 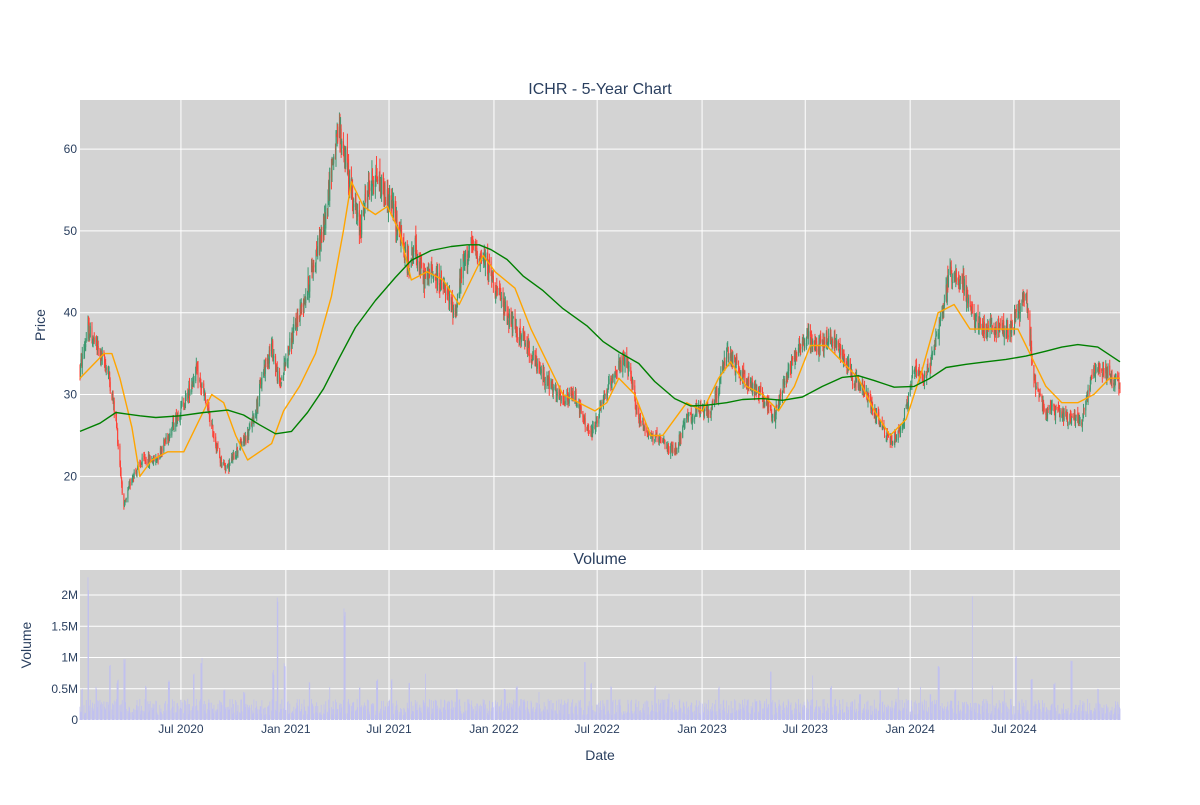 What do you see at coordinates (71, 149) in the screenshot?
I see `price-y-tick-label: 60` at bounding box center [71, 149].